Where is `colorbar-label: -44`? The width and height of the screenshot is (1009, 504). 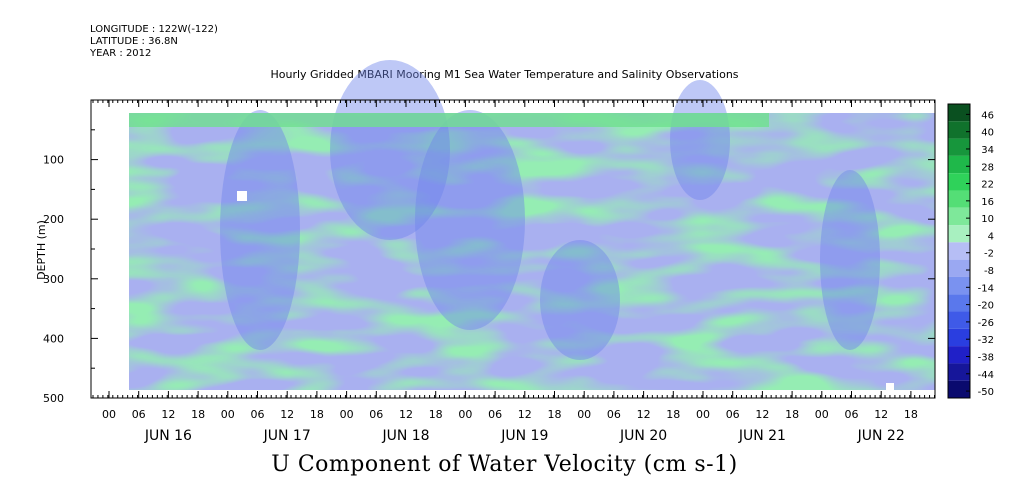 colorbar-label: -44 is located at coordinates (986, 375).